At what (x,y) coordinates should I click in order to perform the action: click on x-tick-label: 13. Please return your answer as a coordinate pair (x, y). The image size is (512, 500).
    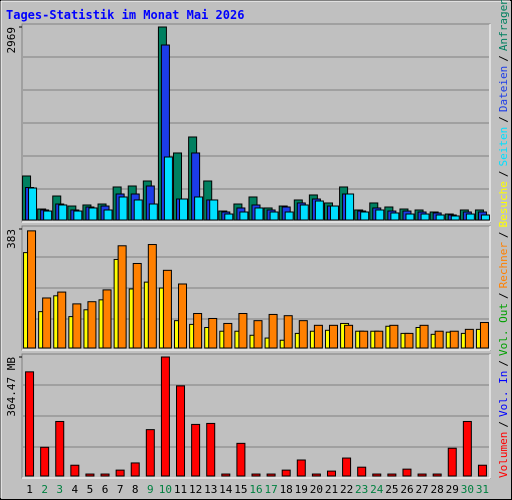
    Looking at the image, I should click on (210, 489).